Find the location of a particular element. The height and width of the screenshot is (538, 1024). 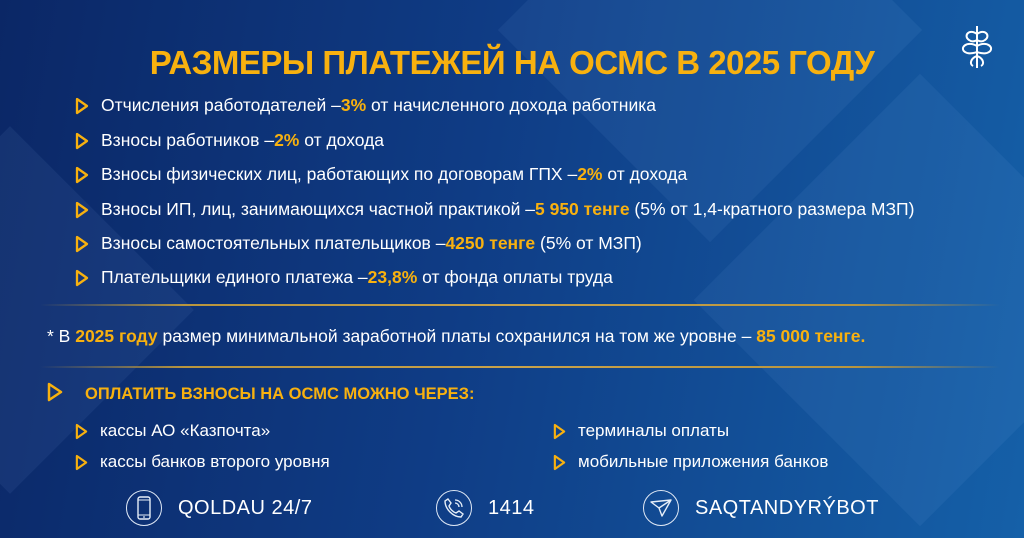

contact-1: 1414 is located at coordinates (485, 508).